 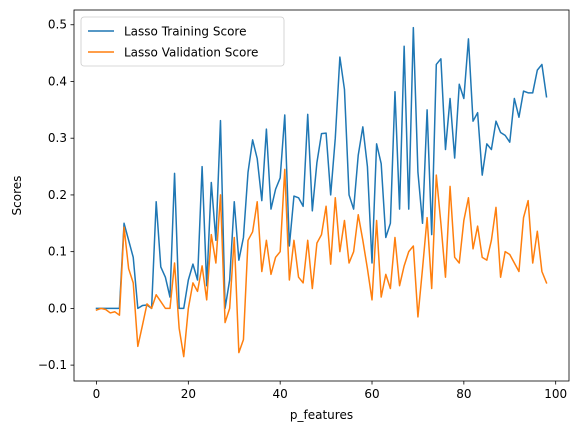 I want to click on x-tick-label: 60, so click(x=371, y=394).